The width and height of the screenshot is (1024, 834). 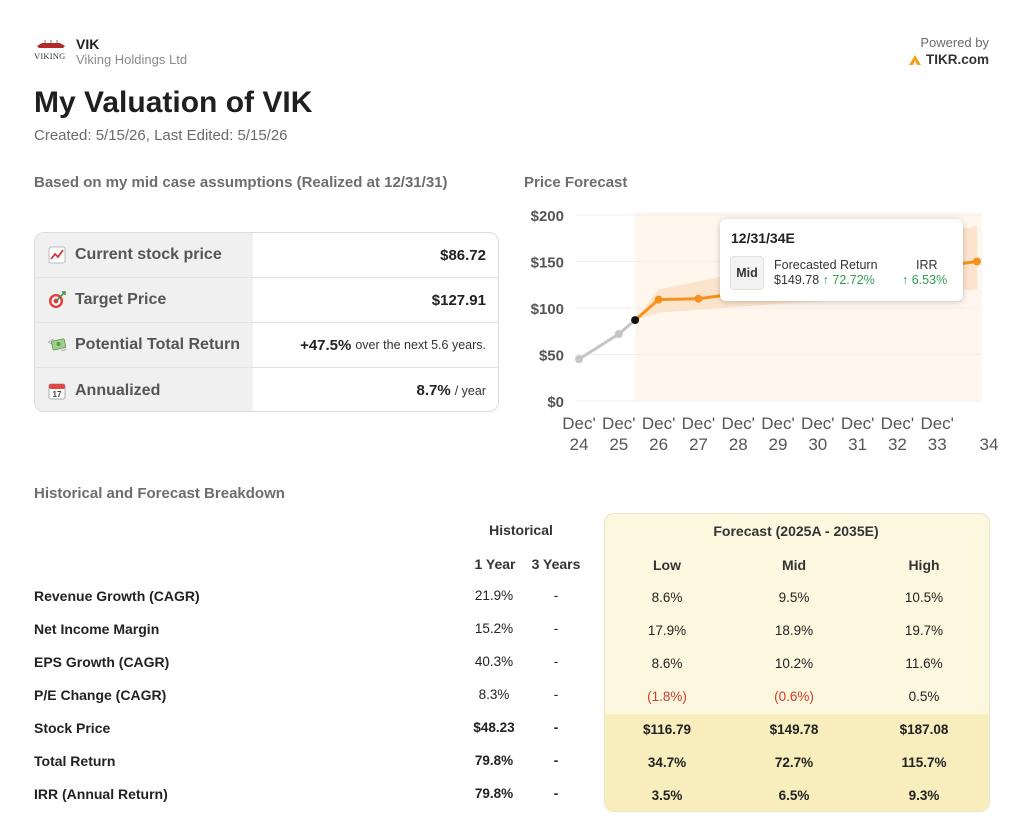 I want to click on cell-mid: 72.7%, so click(x=794, y=762).